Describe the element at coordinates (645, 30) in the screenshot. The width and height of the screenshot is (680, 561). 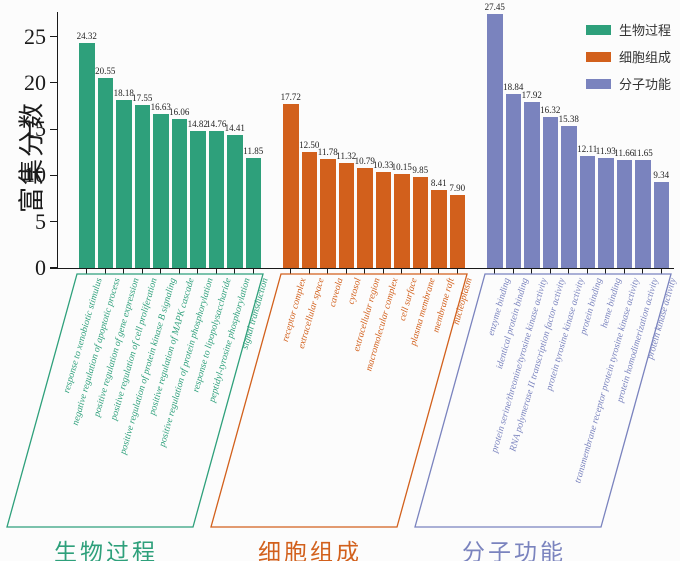
I see `legend-label: 生物过程` at that location.